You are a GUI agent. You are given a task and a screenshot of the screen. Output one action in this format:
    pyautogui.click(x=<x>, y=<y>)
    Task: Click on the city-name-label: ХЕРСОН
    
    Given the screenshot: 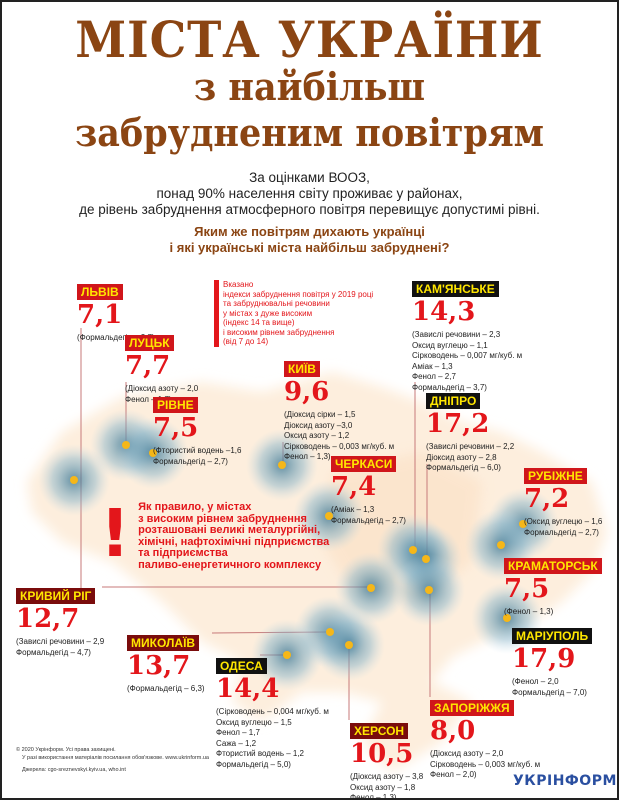 What is the action you would take?
    pyautogui.click(x=379, y=731)
    